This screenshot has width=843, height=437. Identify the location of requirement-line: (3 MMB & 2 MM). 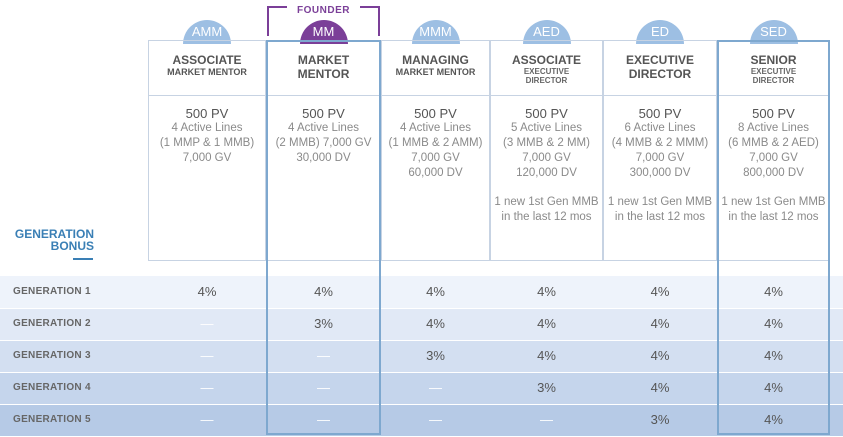
(546, 143).